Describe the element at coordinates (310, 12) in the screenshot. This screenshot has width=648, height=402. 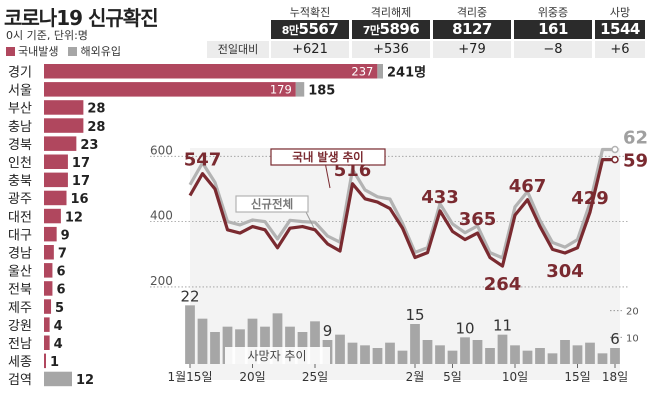
I see `stat-label: 누적확진` at that location.